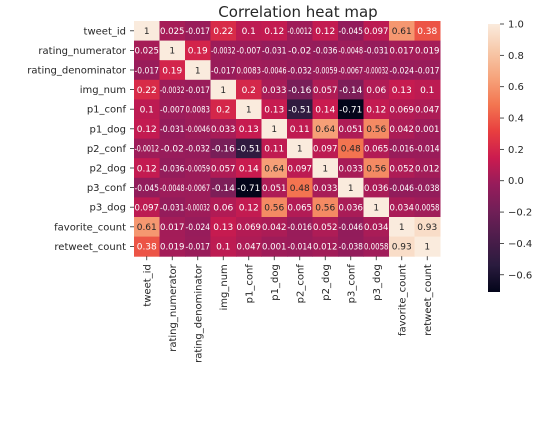 The width and height of the screenshot is (554, 422). What do you see at coordinates (147, 52) in the screenshot?
I see `cell-value-label: 0.025` at bounding box center [147, 52].